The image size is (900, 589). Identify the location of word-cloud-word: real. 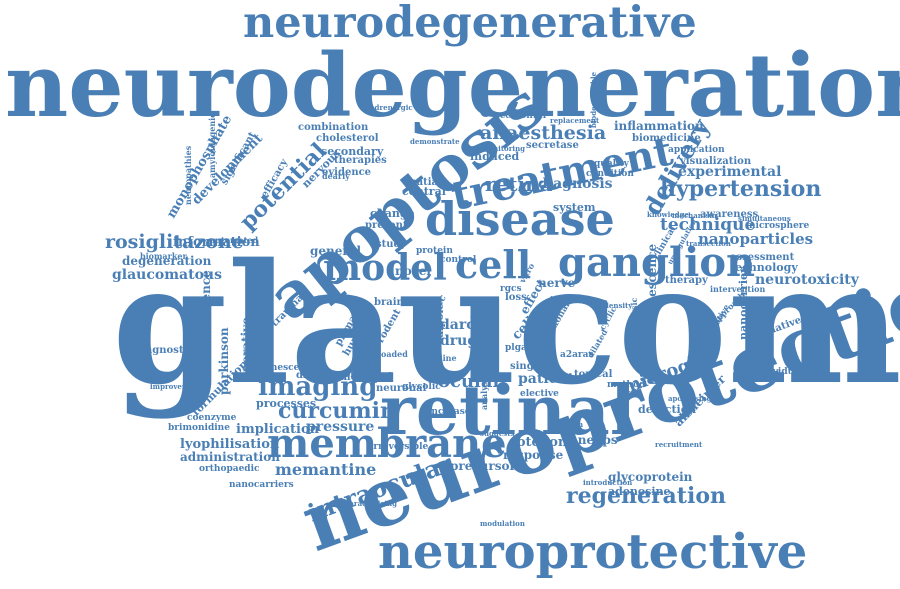
(481, 319).